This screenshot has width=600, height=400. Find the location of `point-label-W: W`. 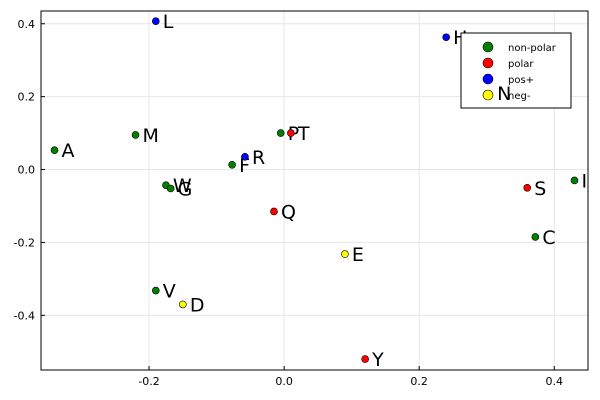

point-label-W: W is located at coordinates (182, 186).